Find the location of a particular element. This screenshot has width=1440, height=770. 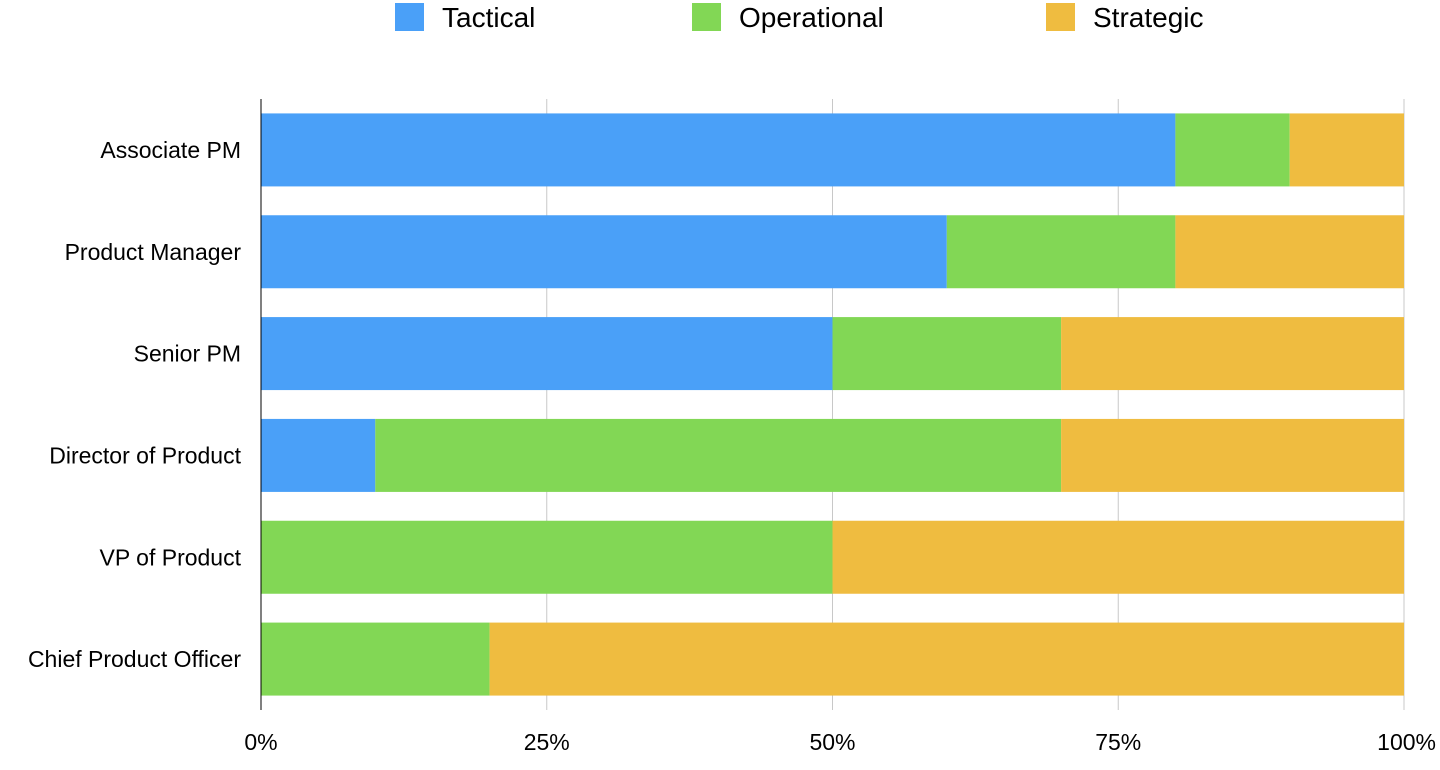

bar-associate-pm-strategic is located at coordinates (1346, 150).